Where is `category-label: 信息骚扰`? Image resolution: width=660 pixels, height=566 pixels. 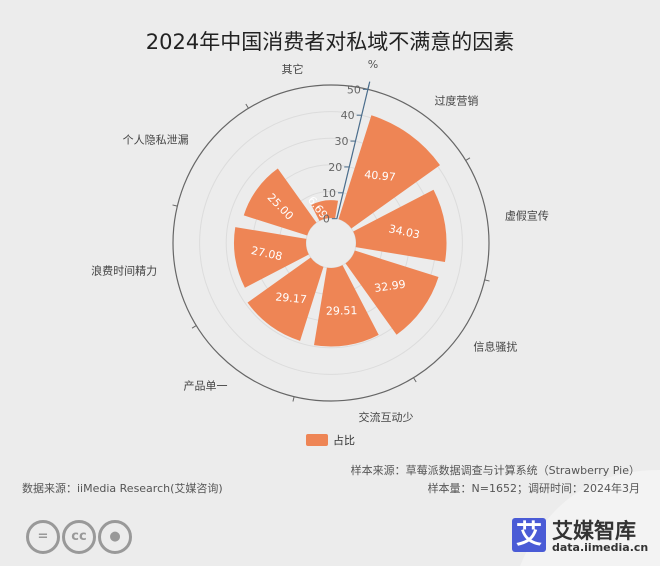
category-label: 信息骚扰 is located at coordinates (495, 346).